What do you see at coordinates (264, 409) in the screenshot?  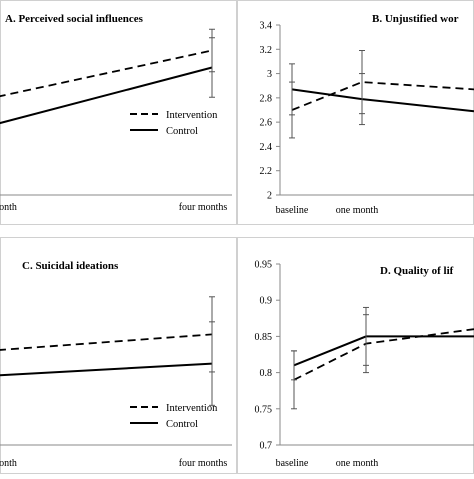 I see `y-tick-label: 0.75` at bounding box center [264, 409].